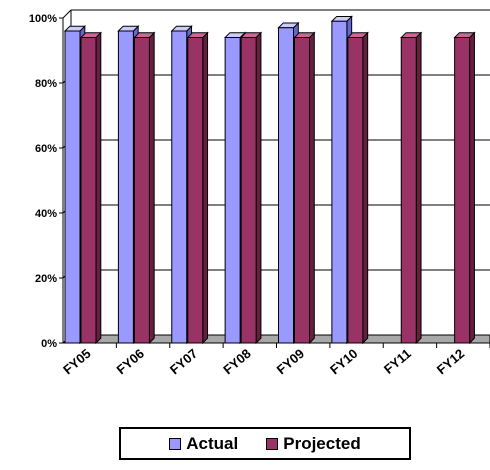  I want to click on bar-projected-fy12, so click(464, 188).